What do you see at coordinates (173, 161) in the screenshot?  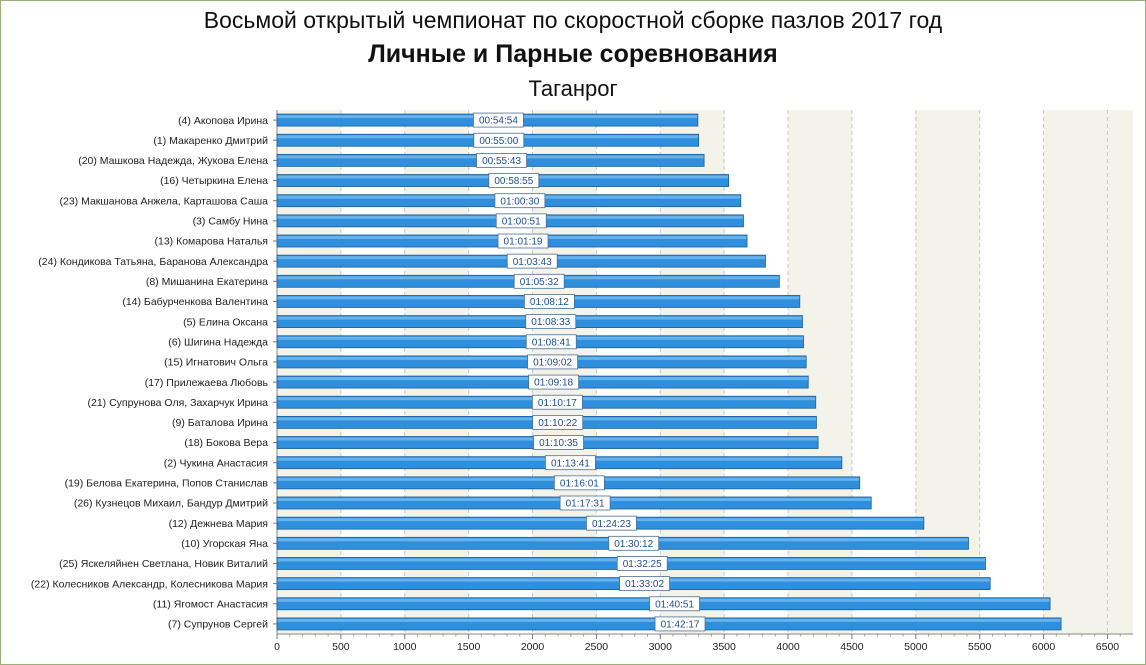 I see `category-label: (20) Машкова Надежда, Жукова Елена` at bounding box center [173, 161].